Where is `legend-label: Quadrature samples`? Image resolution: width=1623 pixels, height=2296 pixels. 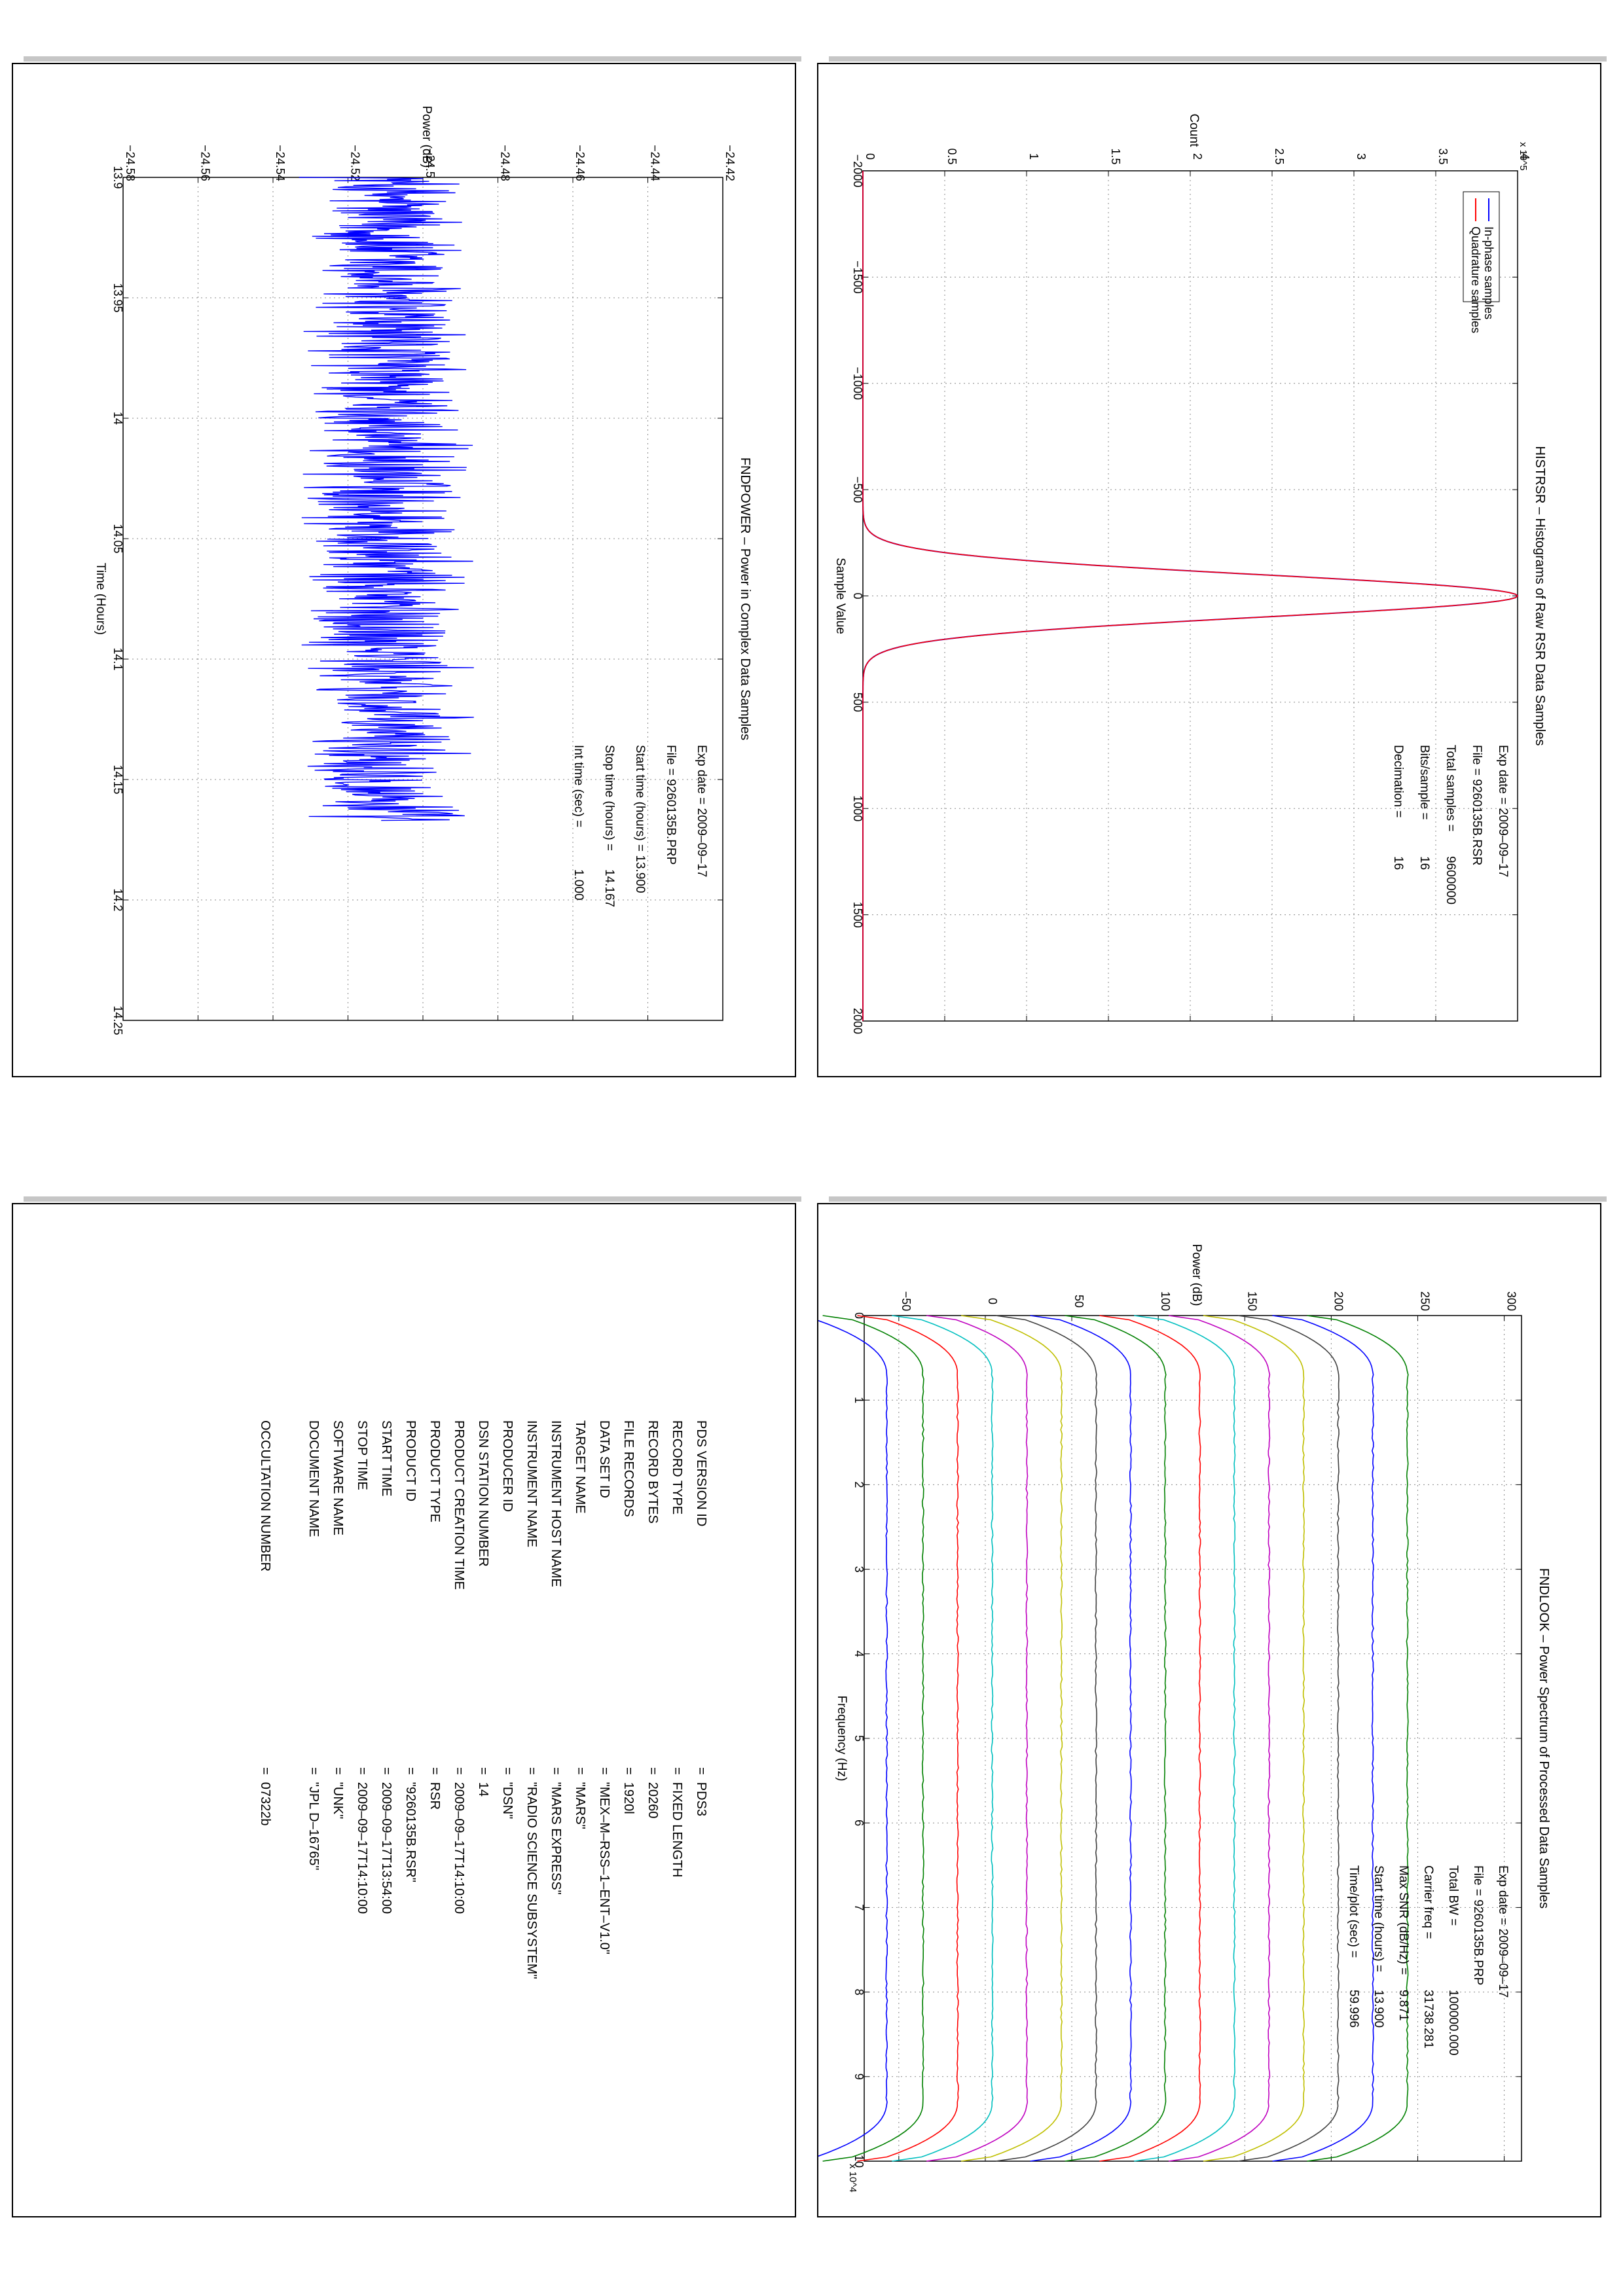 legend-label: Quadrature samples is located at coordinates (1475, 279).